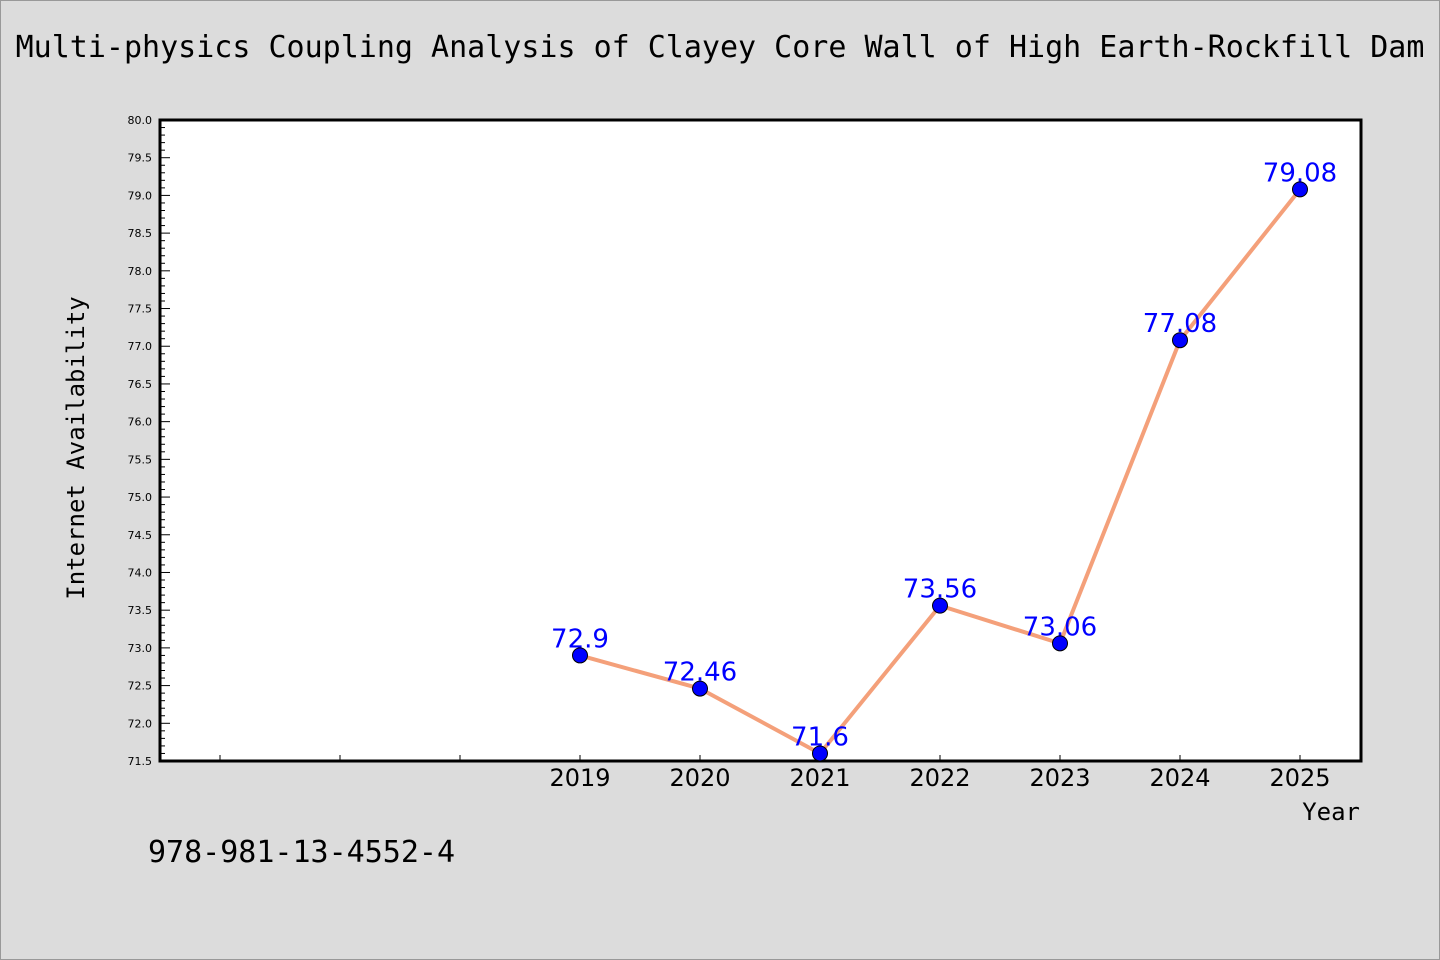 The width and height of the screenshot is (1440, 960). I want to click on y-tick-label: 74.5, so click(140, 535).